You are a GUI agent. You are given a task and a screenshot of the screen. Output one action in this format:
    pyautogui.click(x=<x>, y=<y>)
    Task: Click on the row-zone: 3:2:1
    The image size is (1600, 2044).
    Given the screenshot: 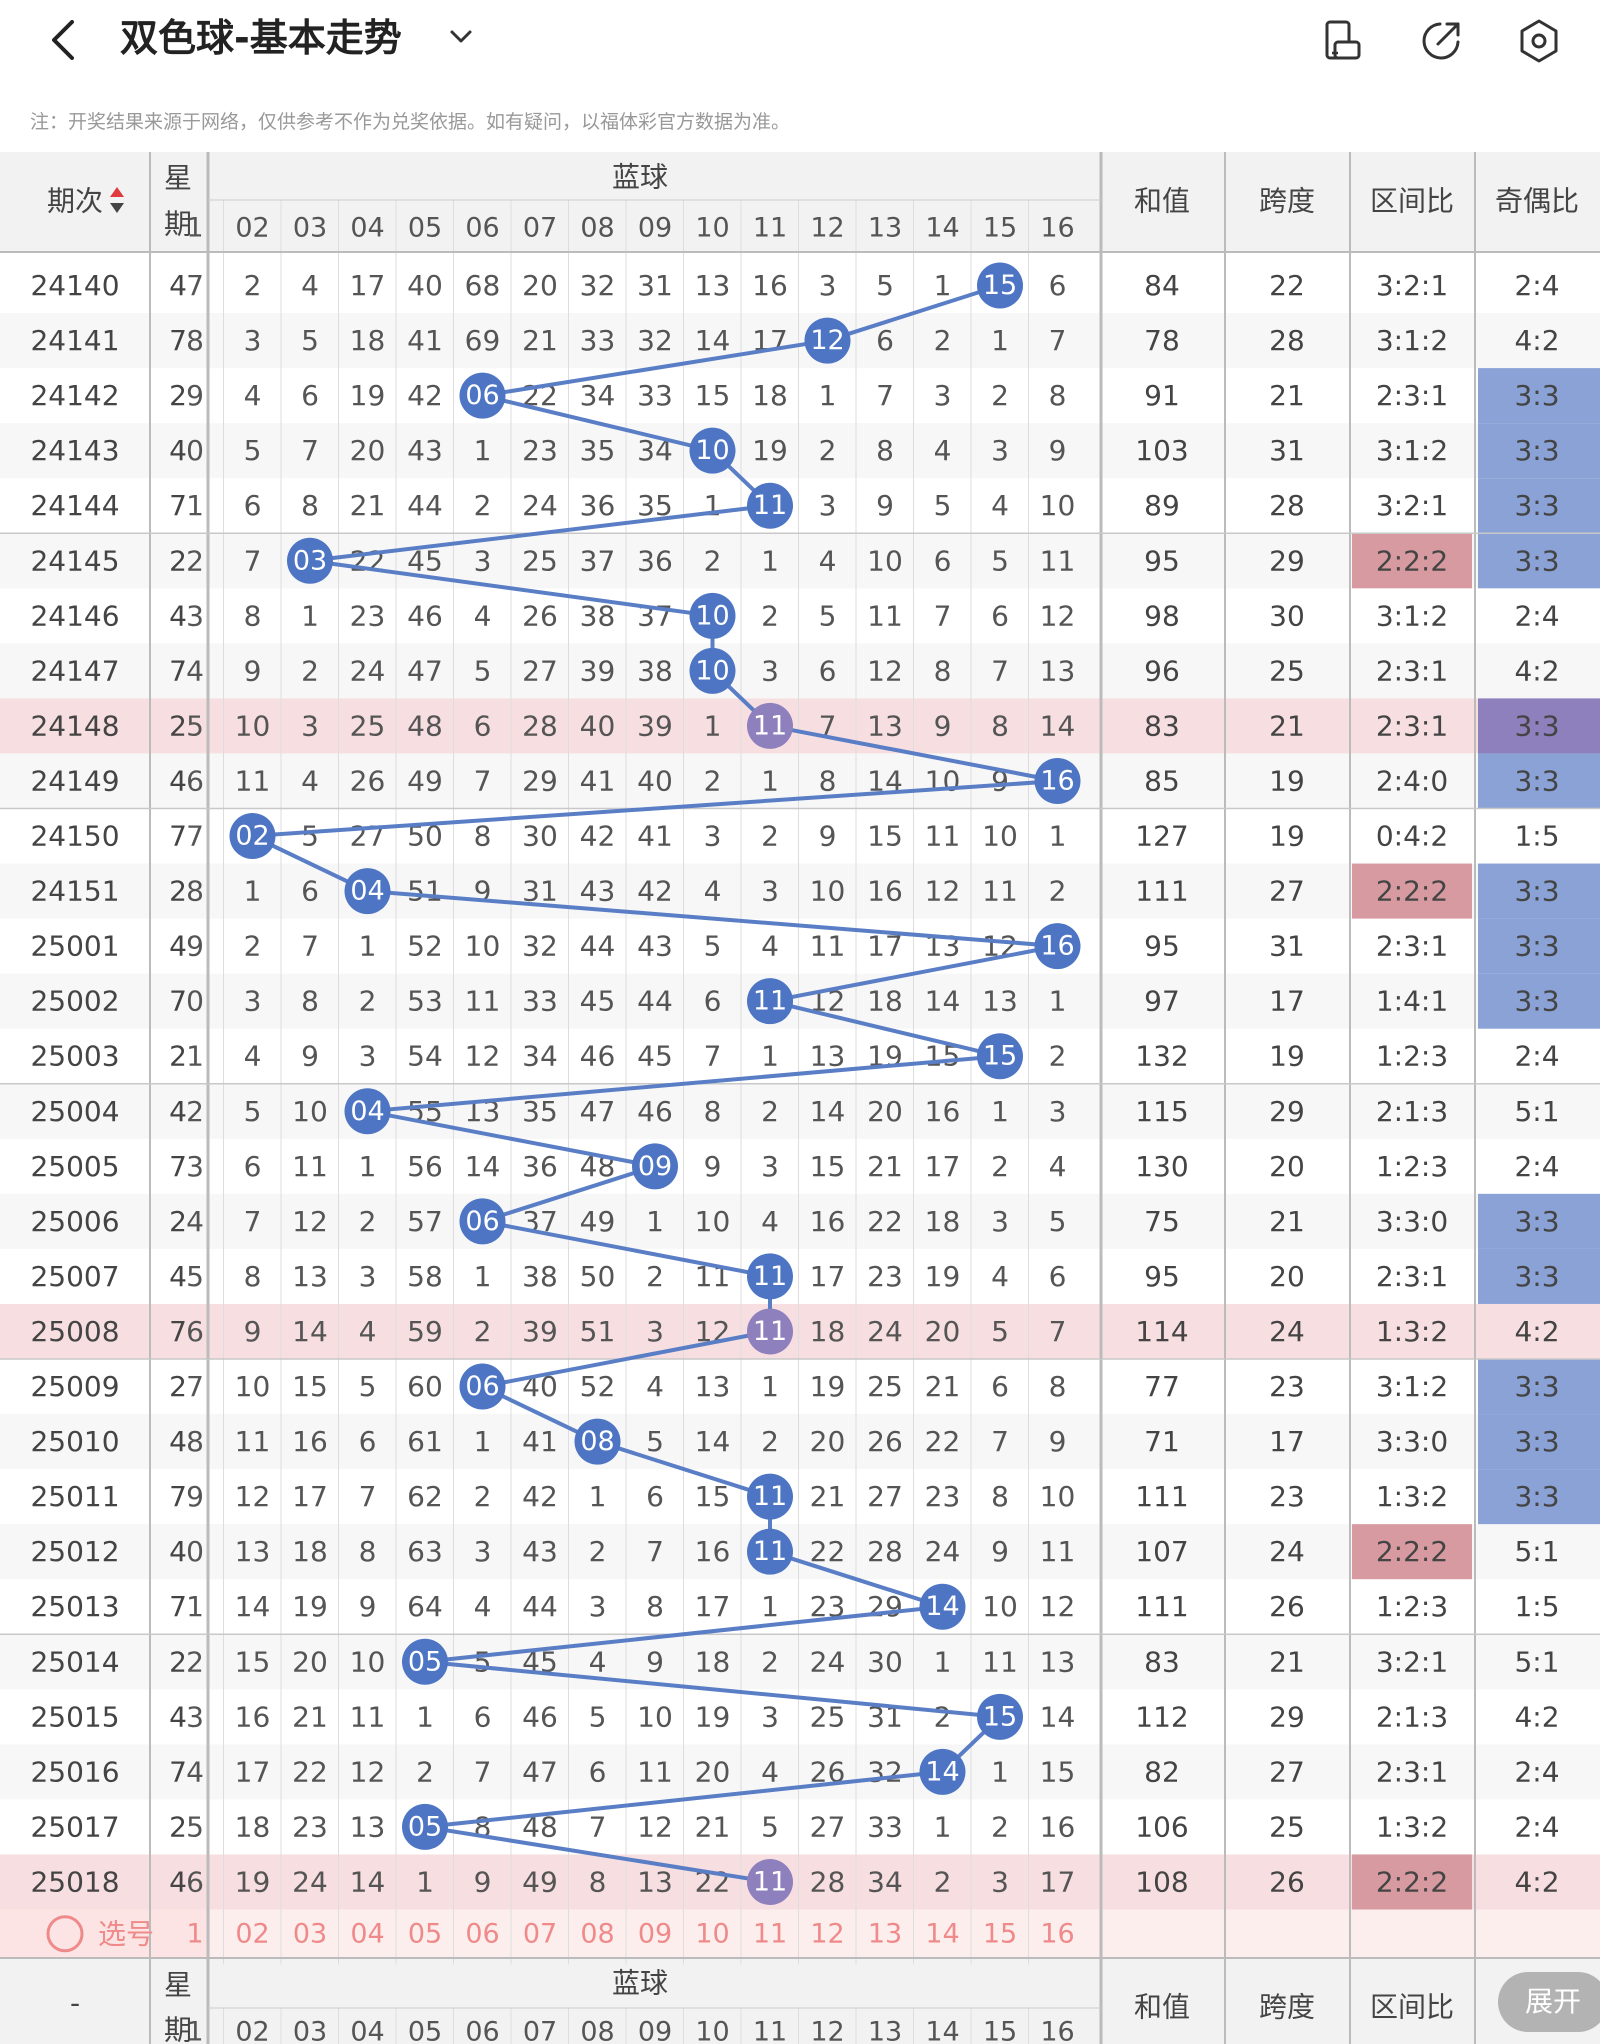 What is the action you would take?
    pyautogui.click(x=1412, y=505)
    